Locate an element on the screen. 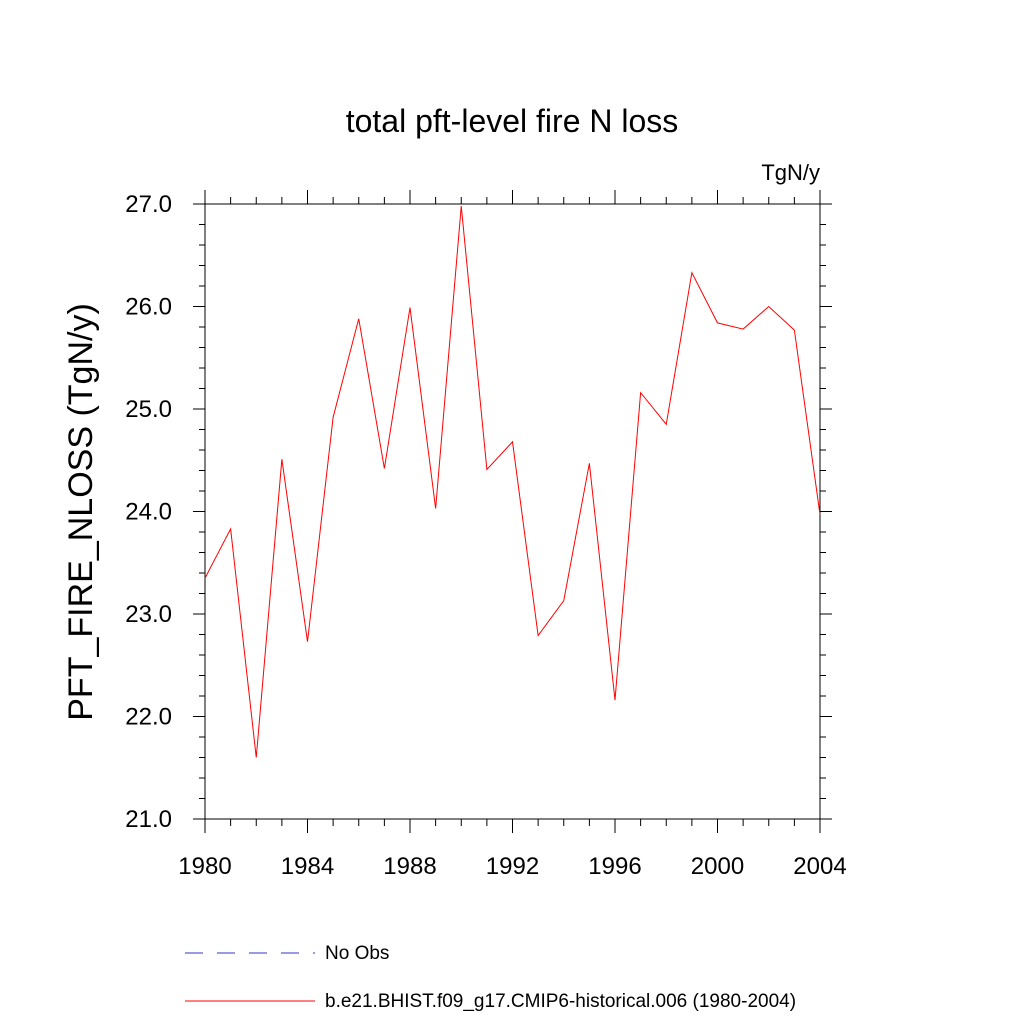 The height and width of the screenshot is (1024, 1024). y-tick-label: 24.0 is located at coordinates (148, 512).